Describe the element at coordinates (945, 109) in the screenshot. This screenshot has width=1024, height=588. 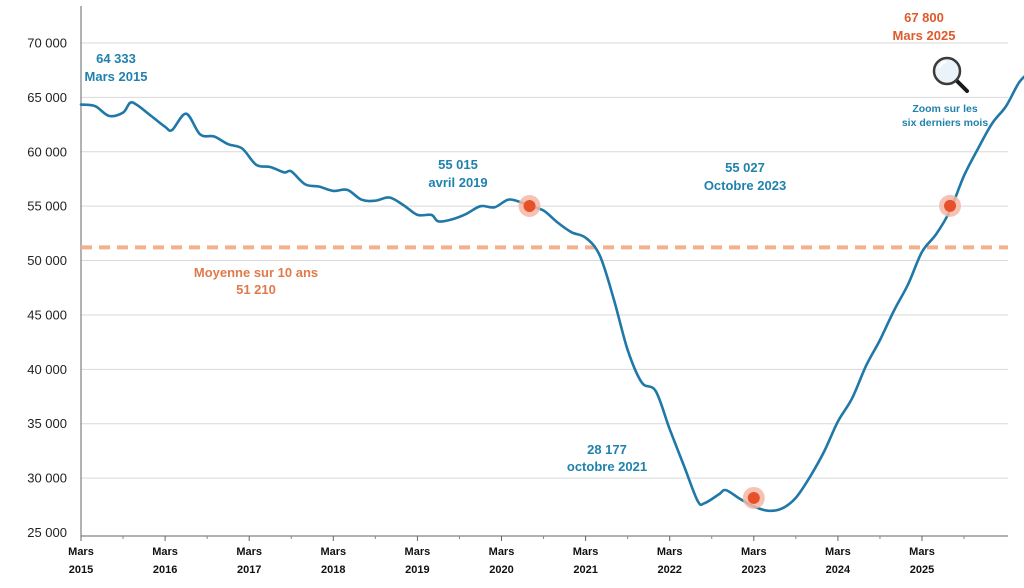
I see `zoom-note-line1: Zoom sur les` at that location.